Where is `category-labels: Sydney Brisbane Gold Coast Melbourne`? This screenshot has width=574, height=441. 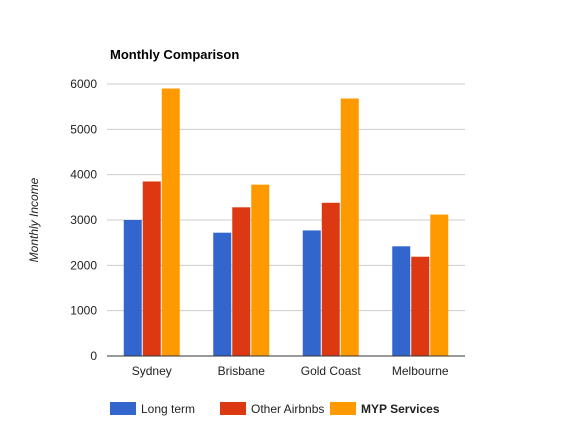 category-labels: Sydney Brisbane Gold Coast Melbourne is located at coordinates (290, 371).